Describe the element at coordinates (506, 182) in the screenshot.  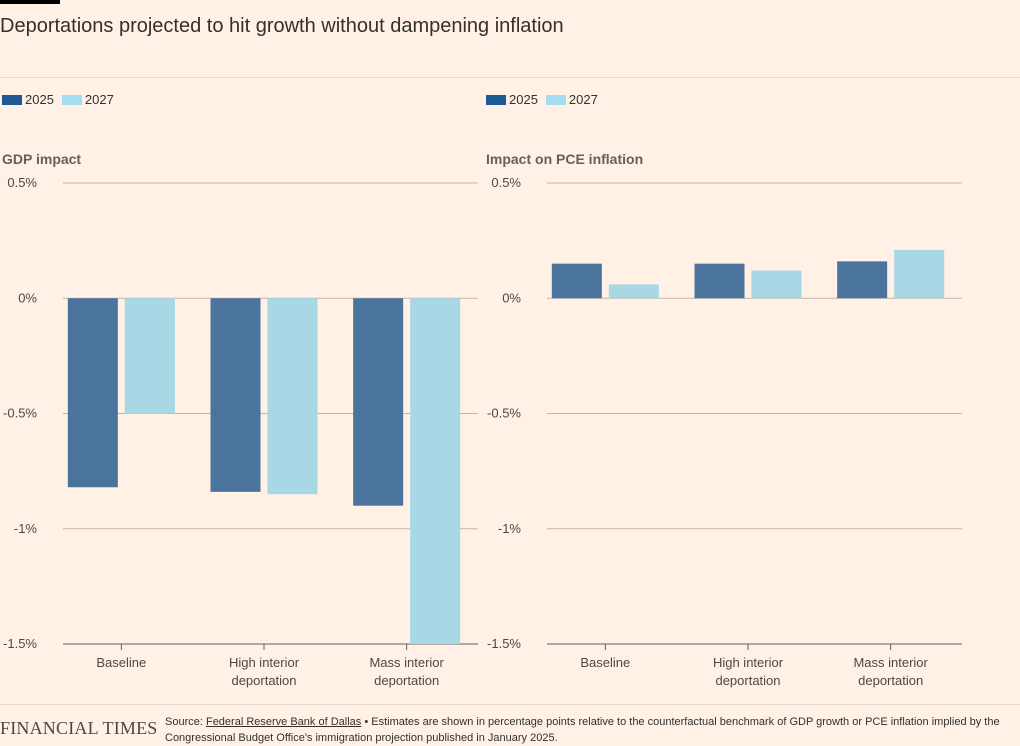
I see `pce-y-tick-label: 0.5%` at that location.